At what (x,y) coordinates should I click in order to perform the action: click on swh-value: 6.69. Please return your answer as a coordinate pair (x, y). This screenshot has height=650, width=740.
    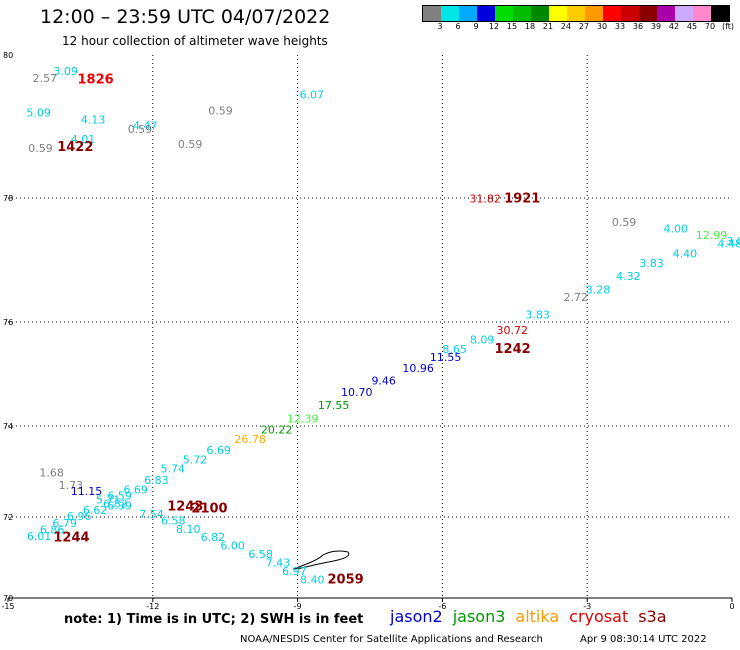
    Looking at the image, I should click on (218, 450).